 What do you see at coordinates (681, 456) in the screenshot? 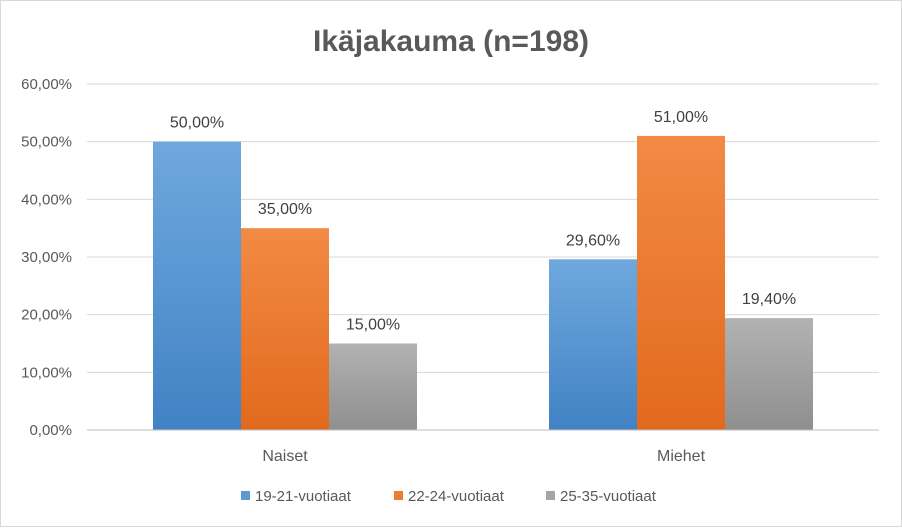
I see `x-tick-label: Miehet` at bounding box center [681, 456].